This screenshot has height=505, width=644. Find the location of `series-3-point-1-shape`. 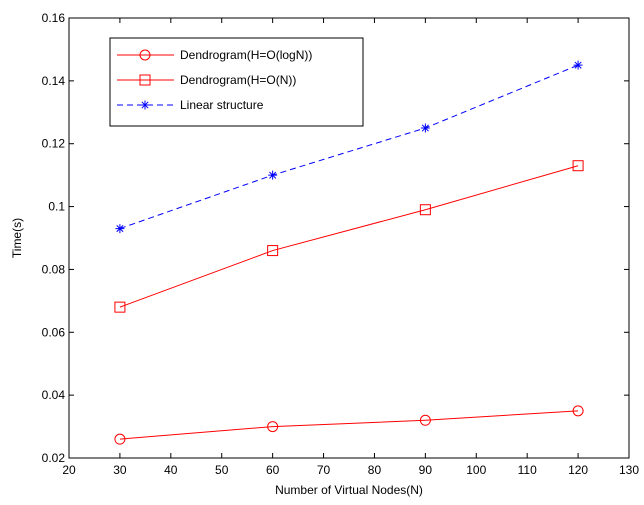

series-3-point-1-shape is located at coordinates (120, 229).